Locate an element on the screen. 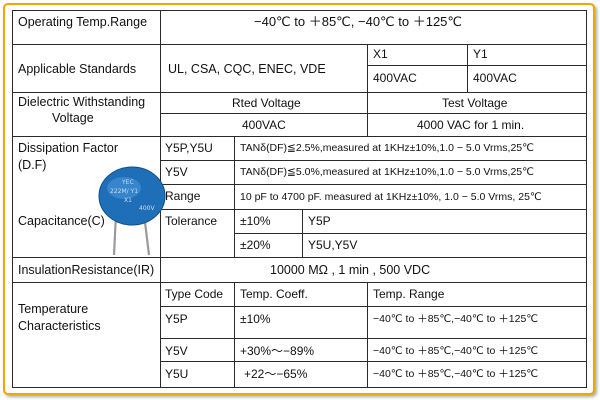  insulation-value: 10000 MΩ , 1 min , 500 VDC is located at coordinates (350, 270).